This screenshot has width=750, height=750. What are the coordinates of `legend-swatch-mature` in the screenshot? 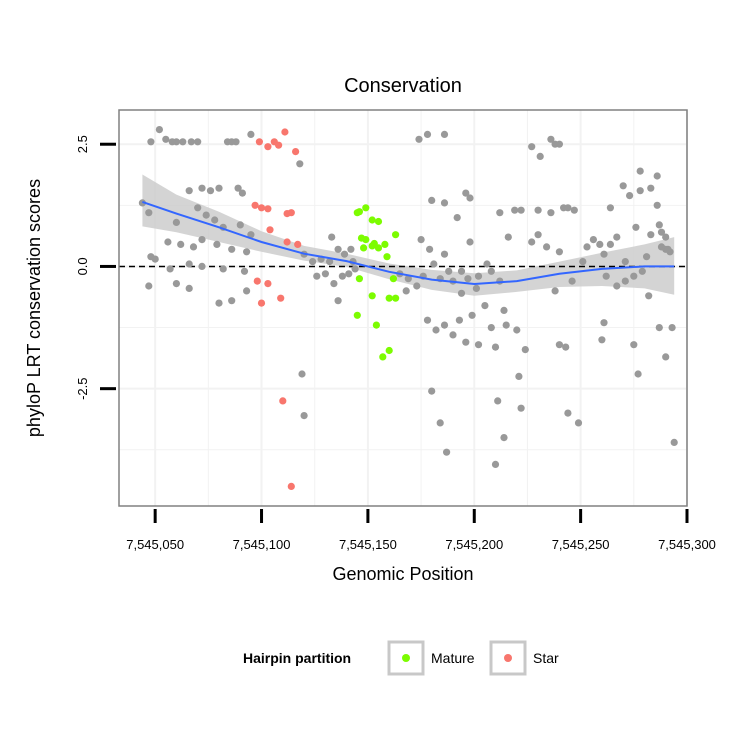 It's located at (406, 658).